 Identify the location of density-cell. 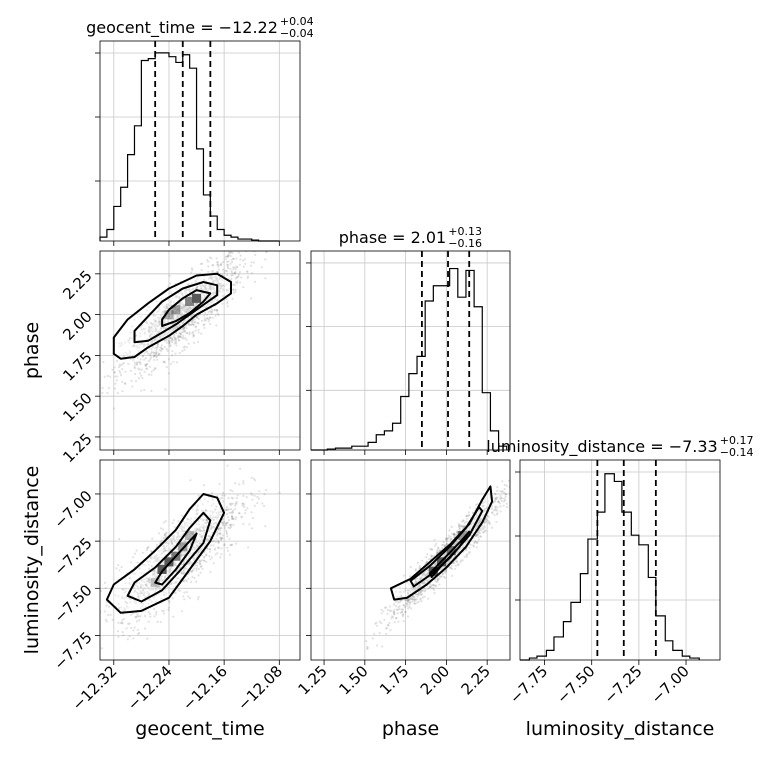
(190, 535).